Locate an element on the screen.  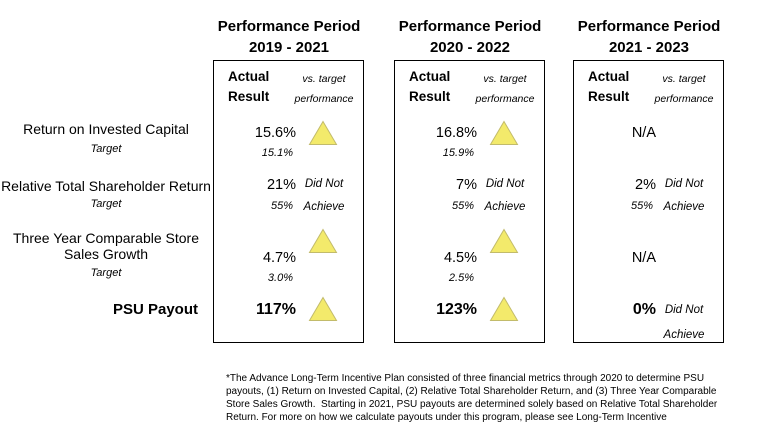
sales-target-value: 3.0% is located at coordinates (280, 278).